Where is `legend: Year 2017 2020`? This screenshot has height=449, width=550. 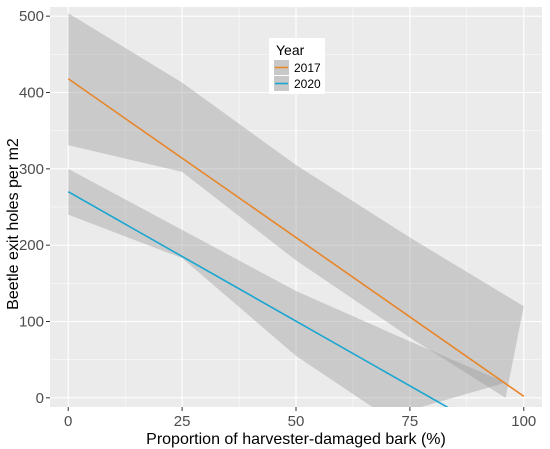
legend: Year 2017 2020 is located at coordinates (297, 66).